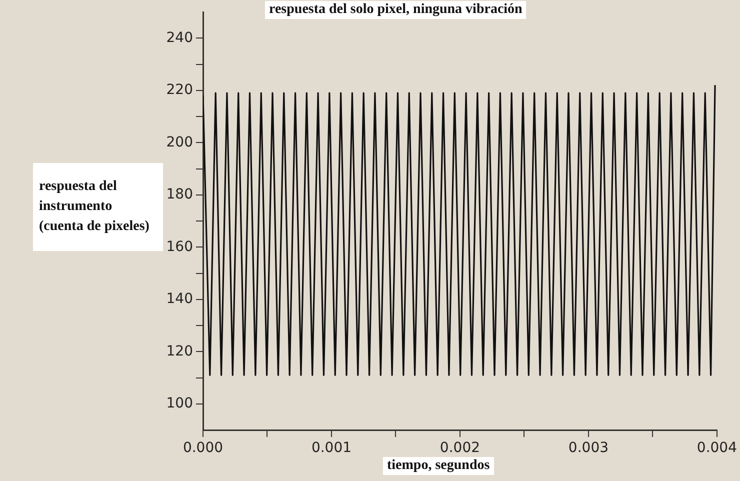  Describe the element at coordinates (179, 38) in the screenshot. I see `y-tick-label: 240` at that location.